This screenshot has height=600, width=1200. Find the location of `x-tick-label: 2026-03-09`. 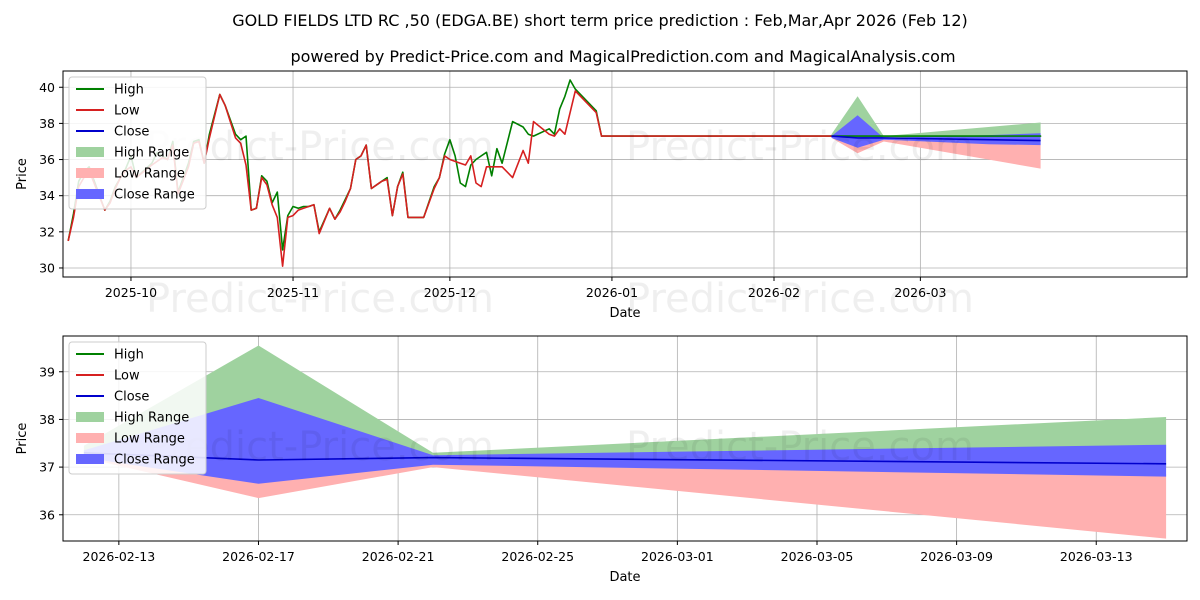

x-tick-label: 2026-03-09 is located at coordinates (956, 556).